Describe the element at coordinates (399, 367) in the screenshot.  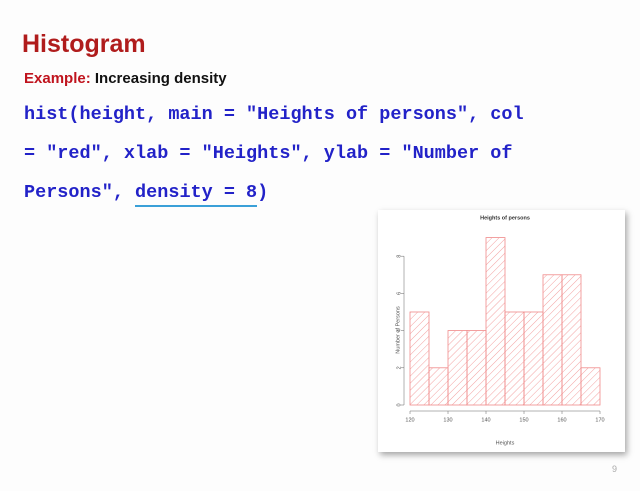
I see `y-tick-label: 2` at that location.